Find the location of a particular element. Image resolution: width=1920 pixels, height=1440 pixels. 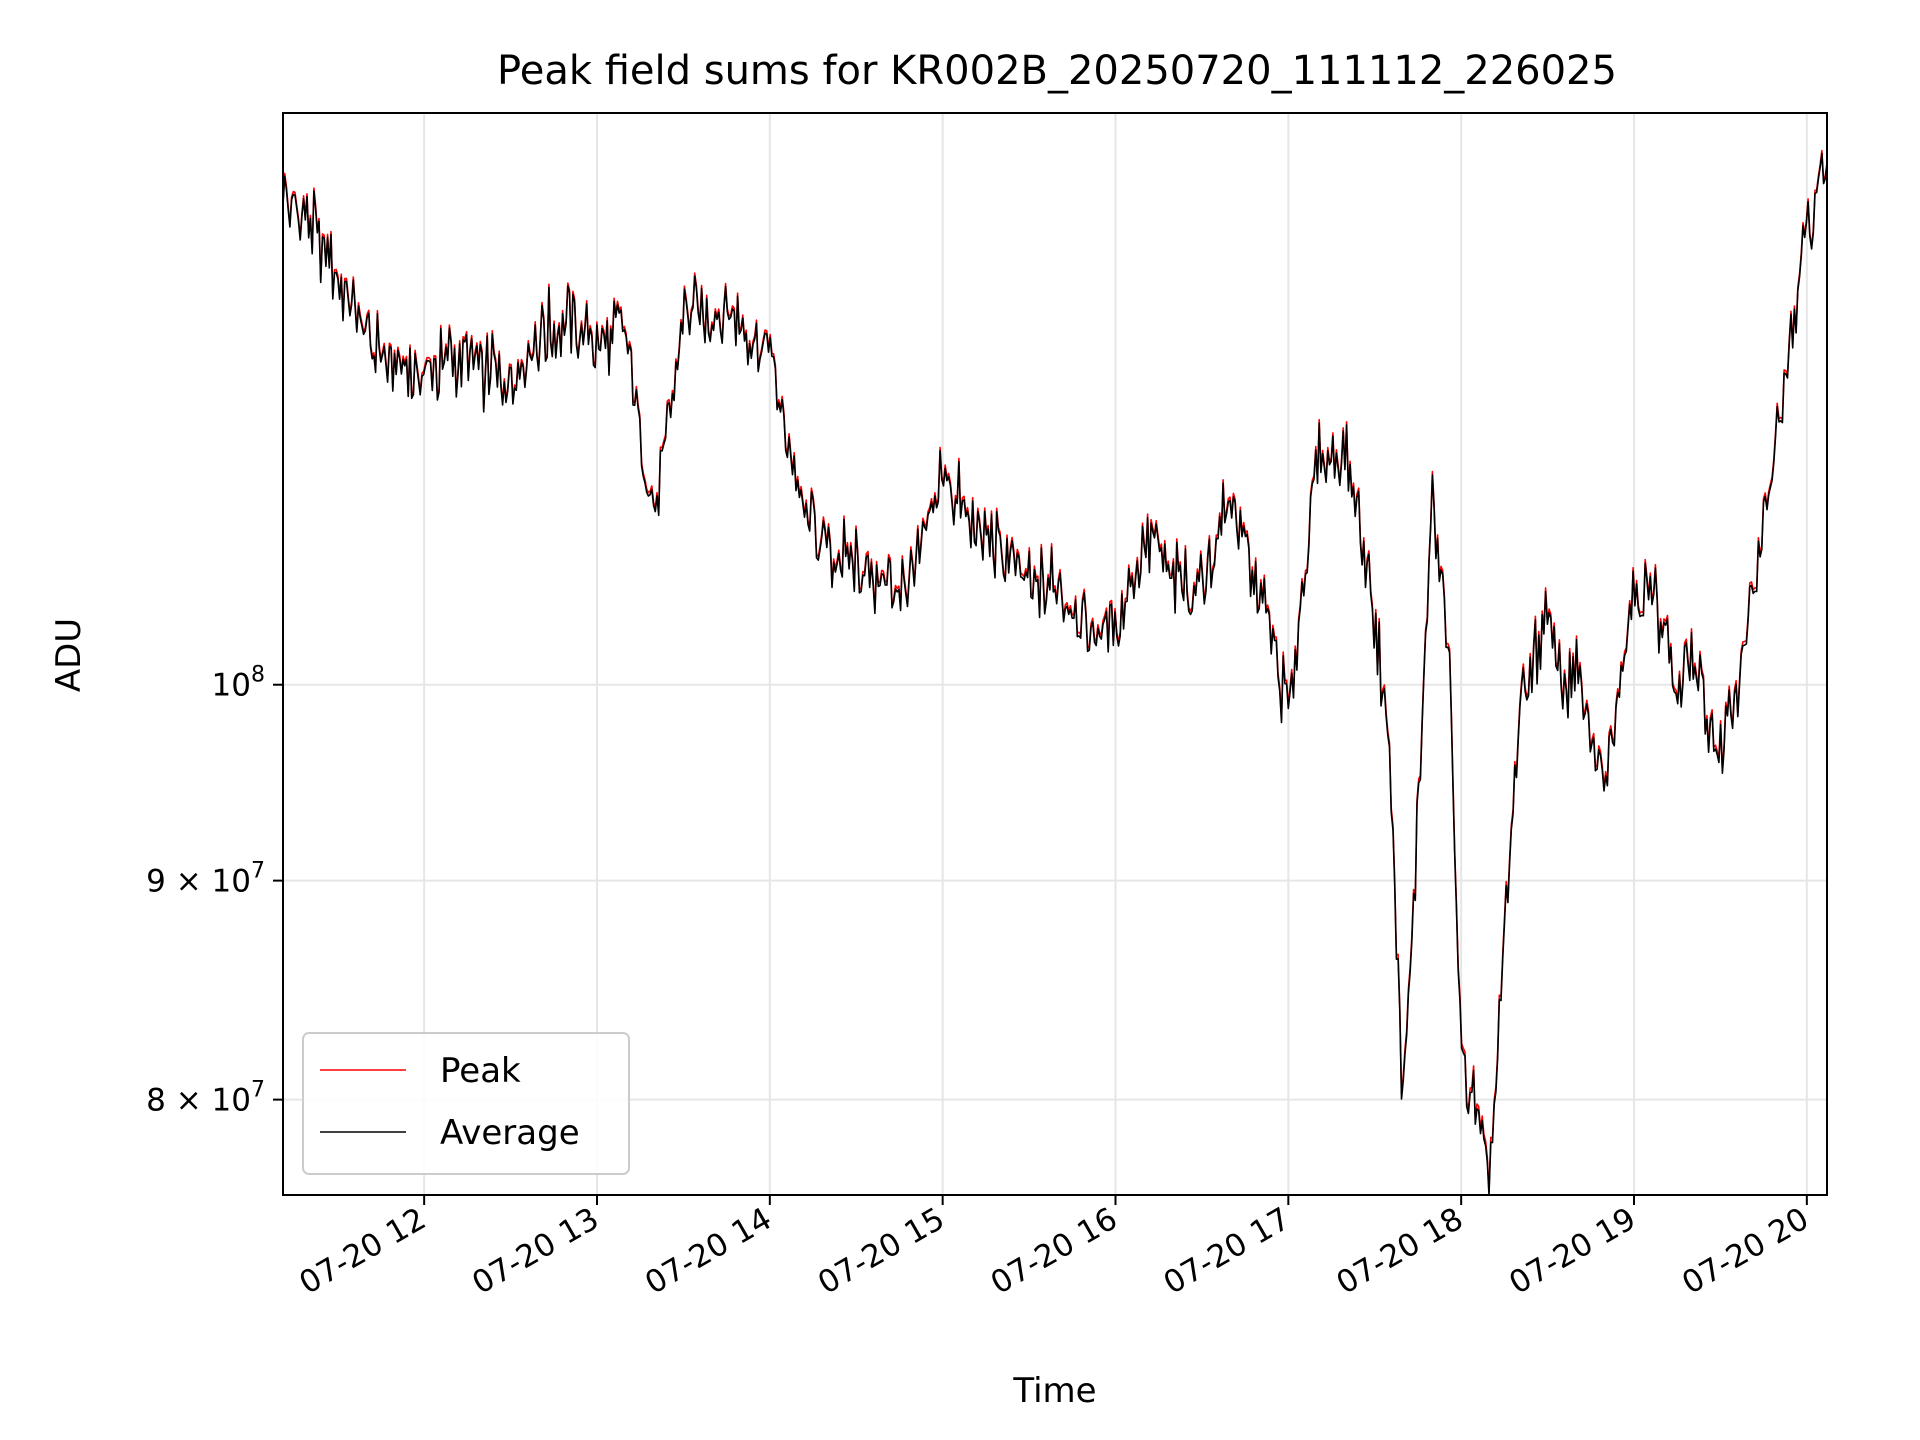

legend: Peak Average is located at coordinates (466, 1103).